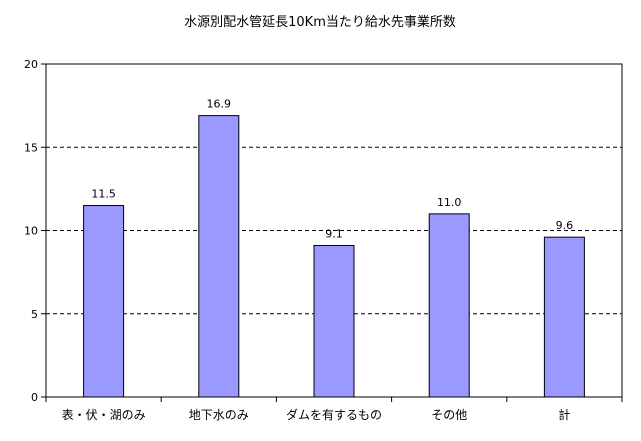 The image size is (641, 441). I want to click on data-label: 9.6, so click(565, 225).